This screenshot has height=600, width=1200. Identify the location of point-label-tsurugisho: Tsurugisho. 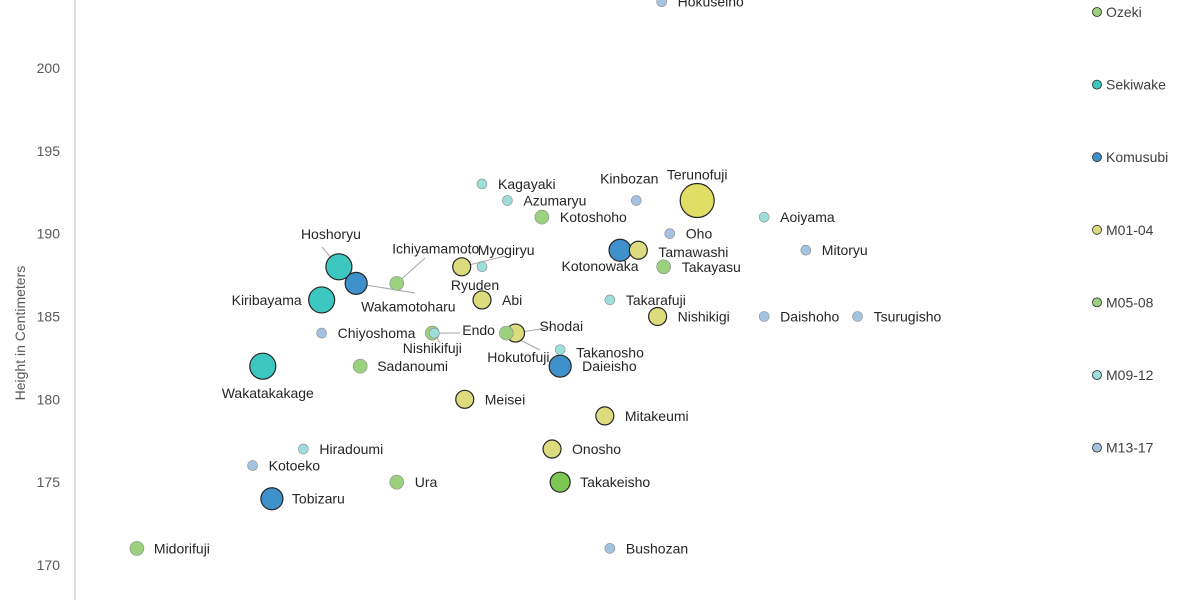
(908, 317).